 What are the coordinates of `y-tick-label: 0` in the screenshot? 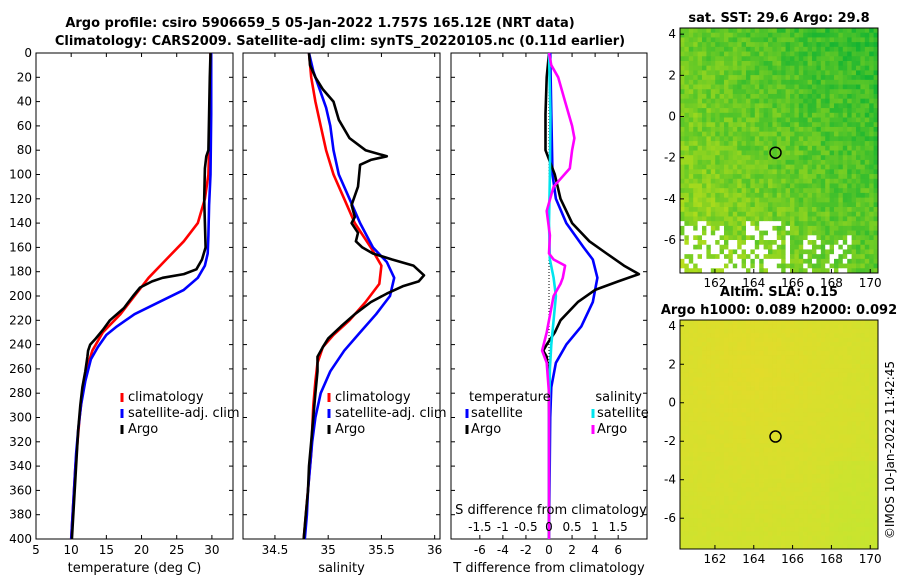 It's located at (672, 117).